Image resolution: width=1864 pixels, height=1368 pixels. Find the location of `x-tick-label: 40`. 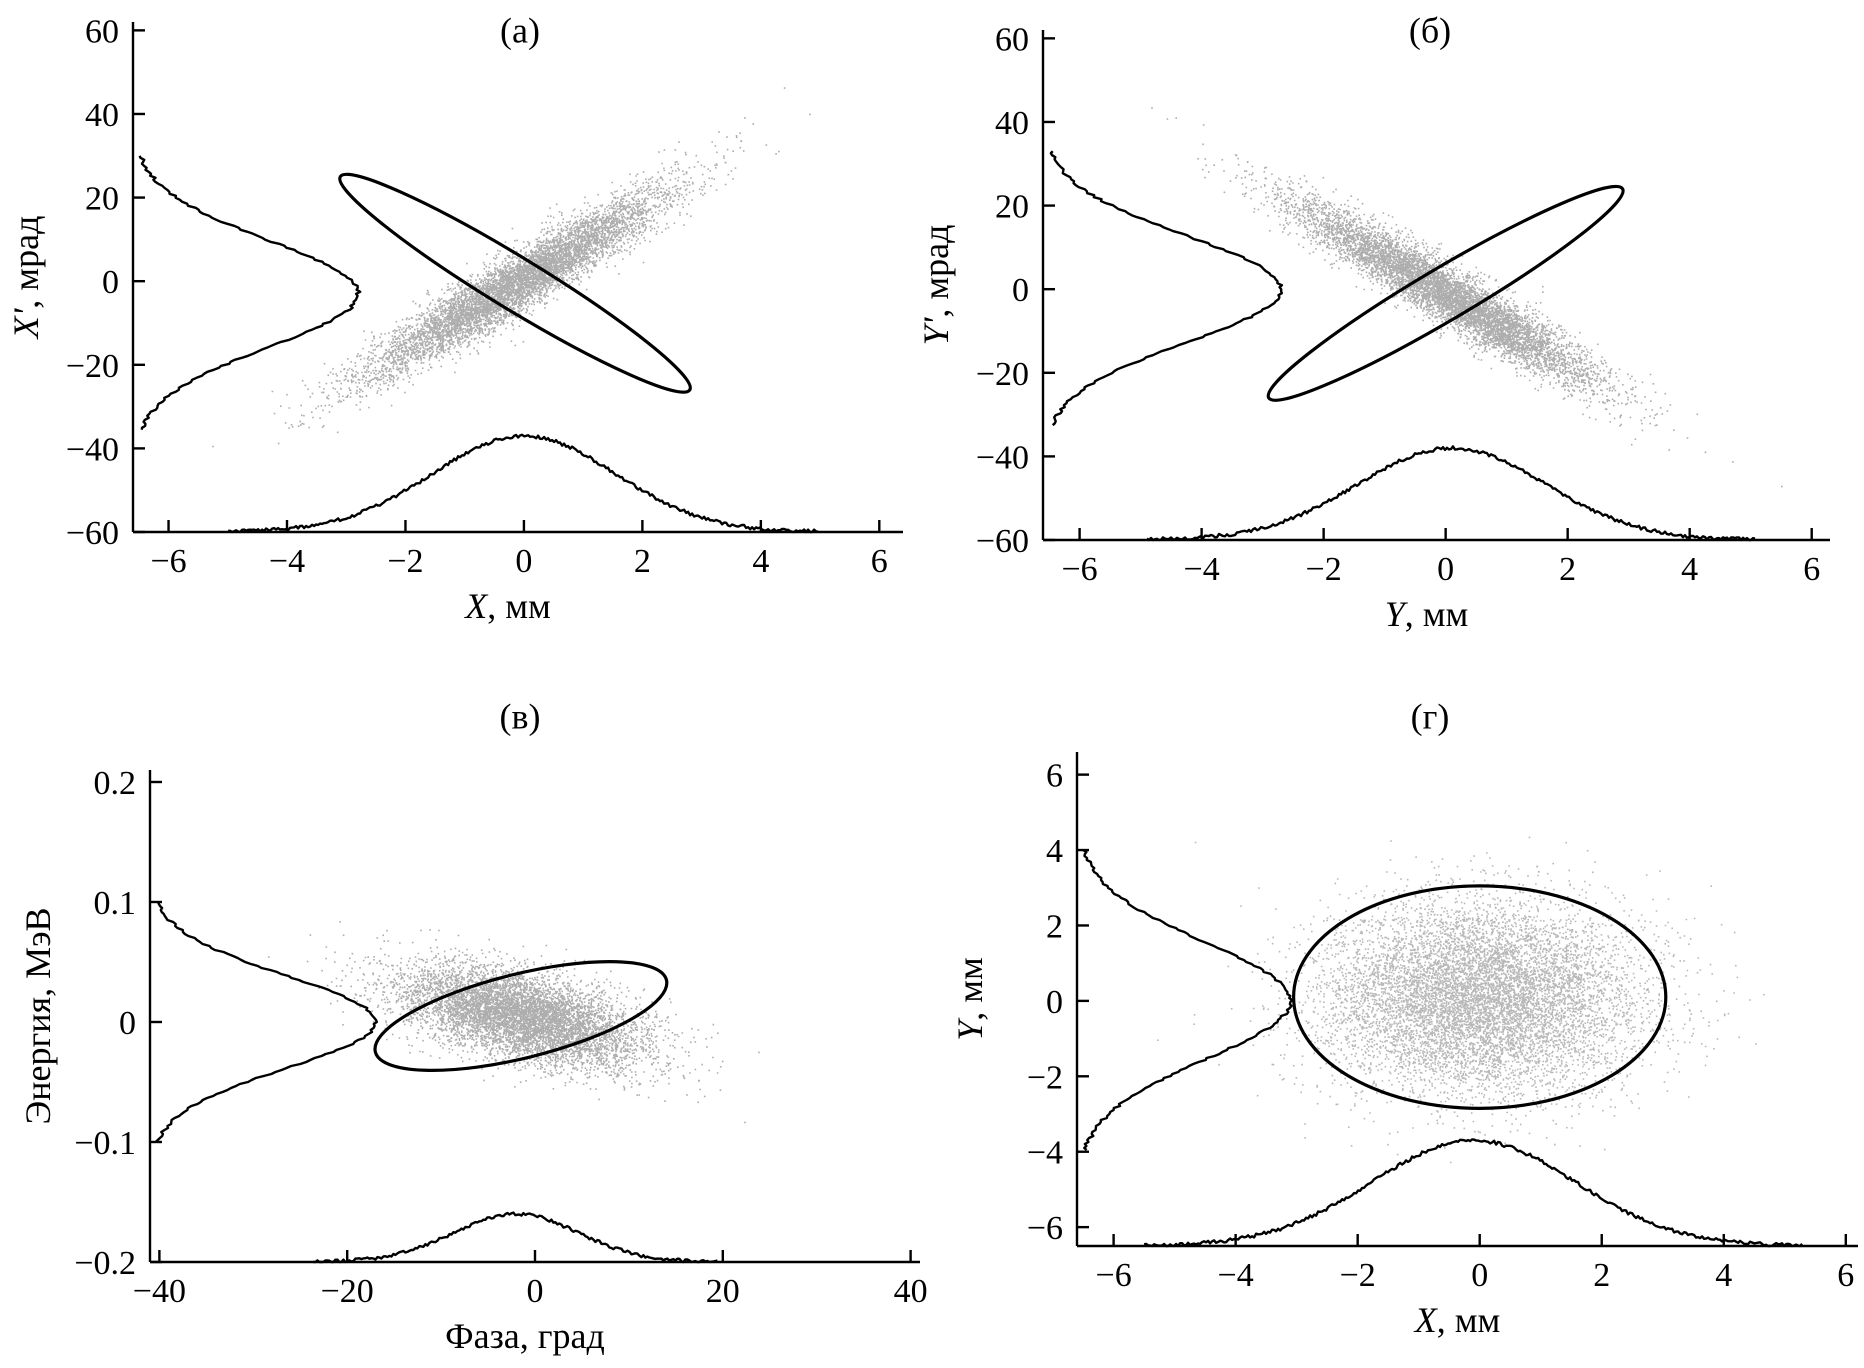

x-tick-label: 40 is located at coordinates (911, 1291).